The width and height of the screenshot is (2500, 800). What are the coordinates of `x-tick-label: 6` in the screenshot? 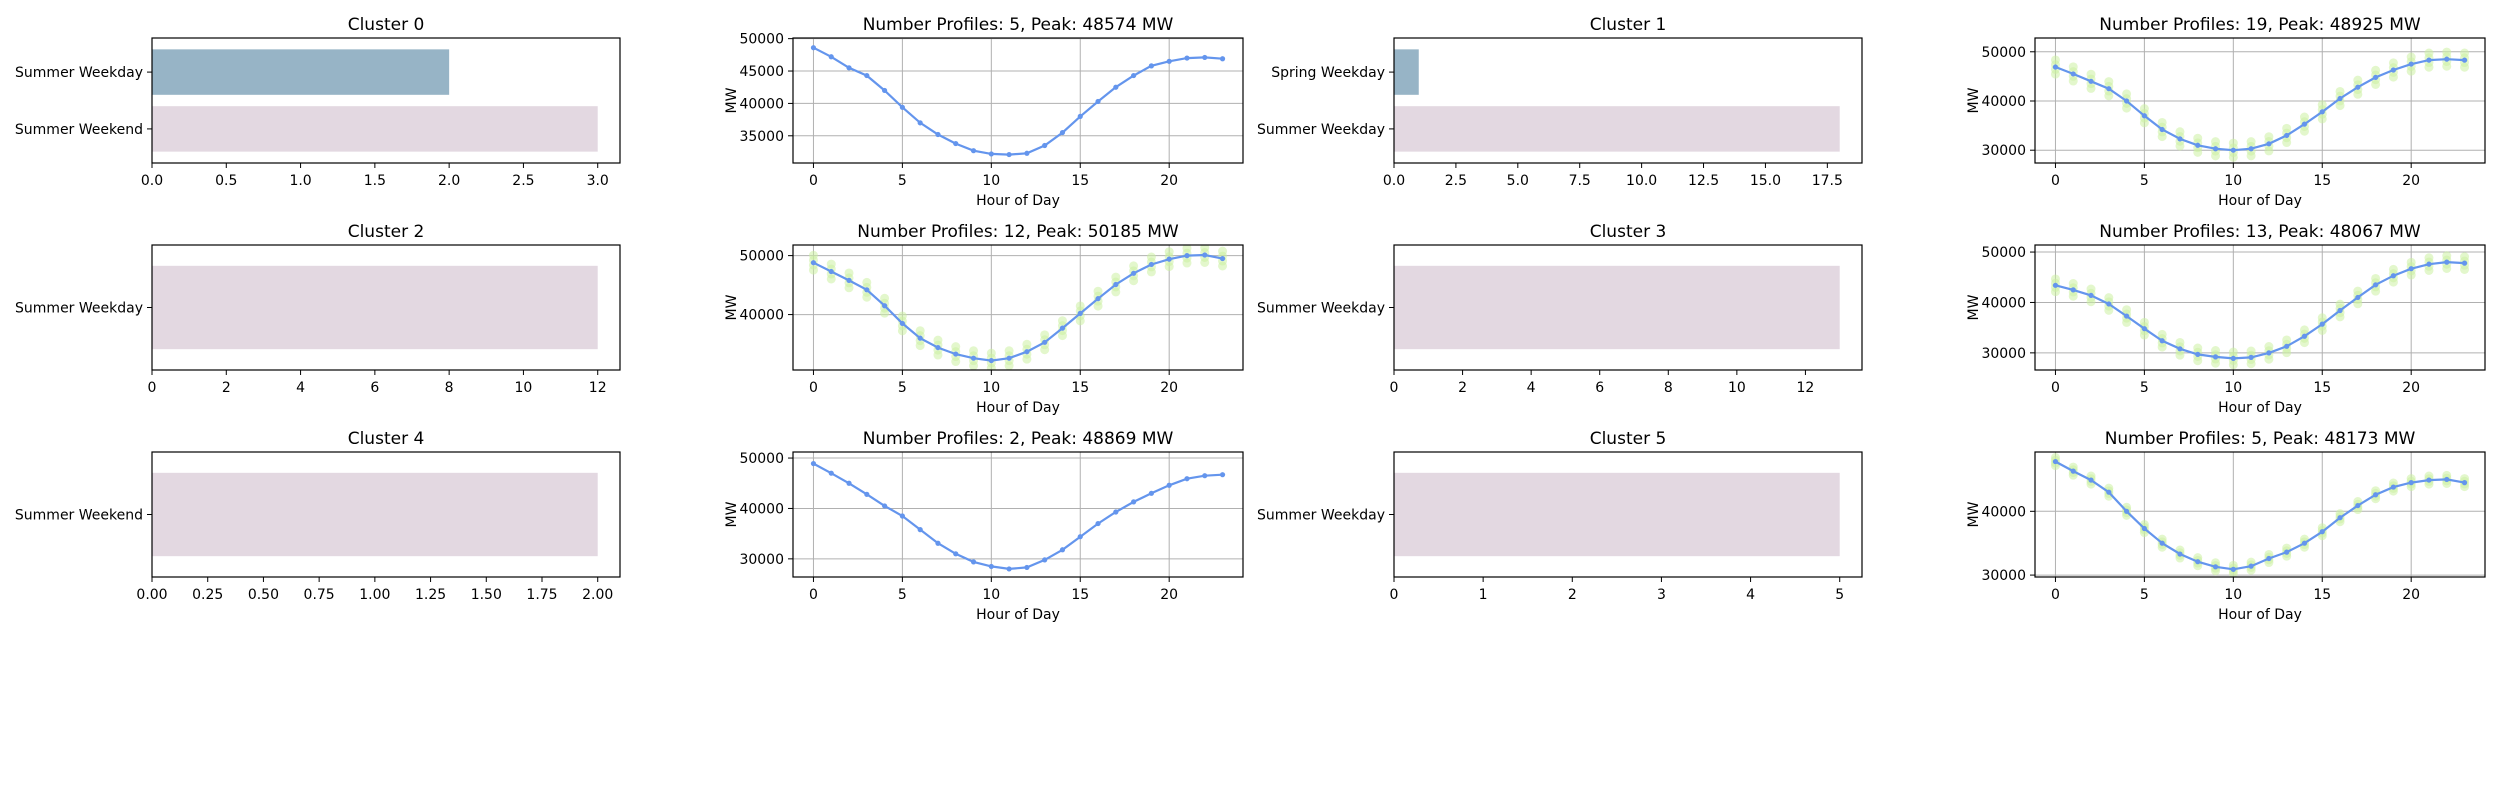 It's located at (1599, 388).